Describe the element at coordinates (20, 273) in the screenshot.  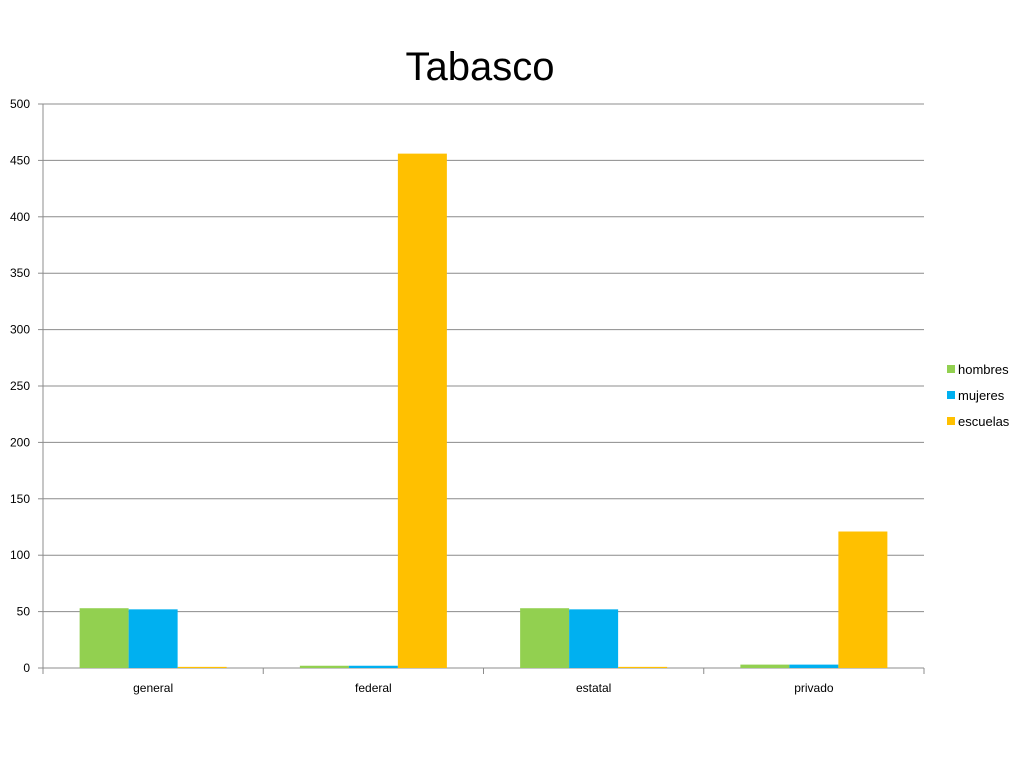
I see `y-tick-label: 350` at that location.